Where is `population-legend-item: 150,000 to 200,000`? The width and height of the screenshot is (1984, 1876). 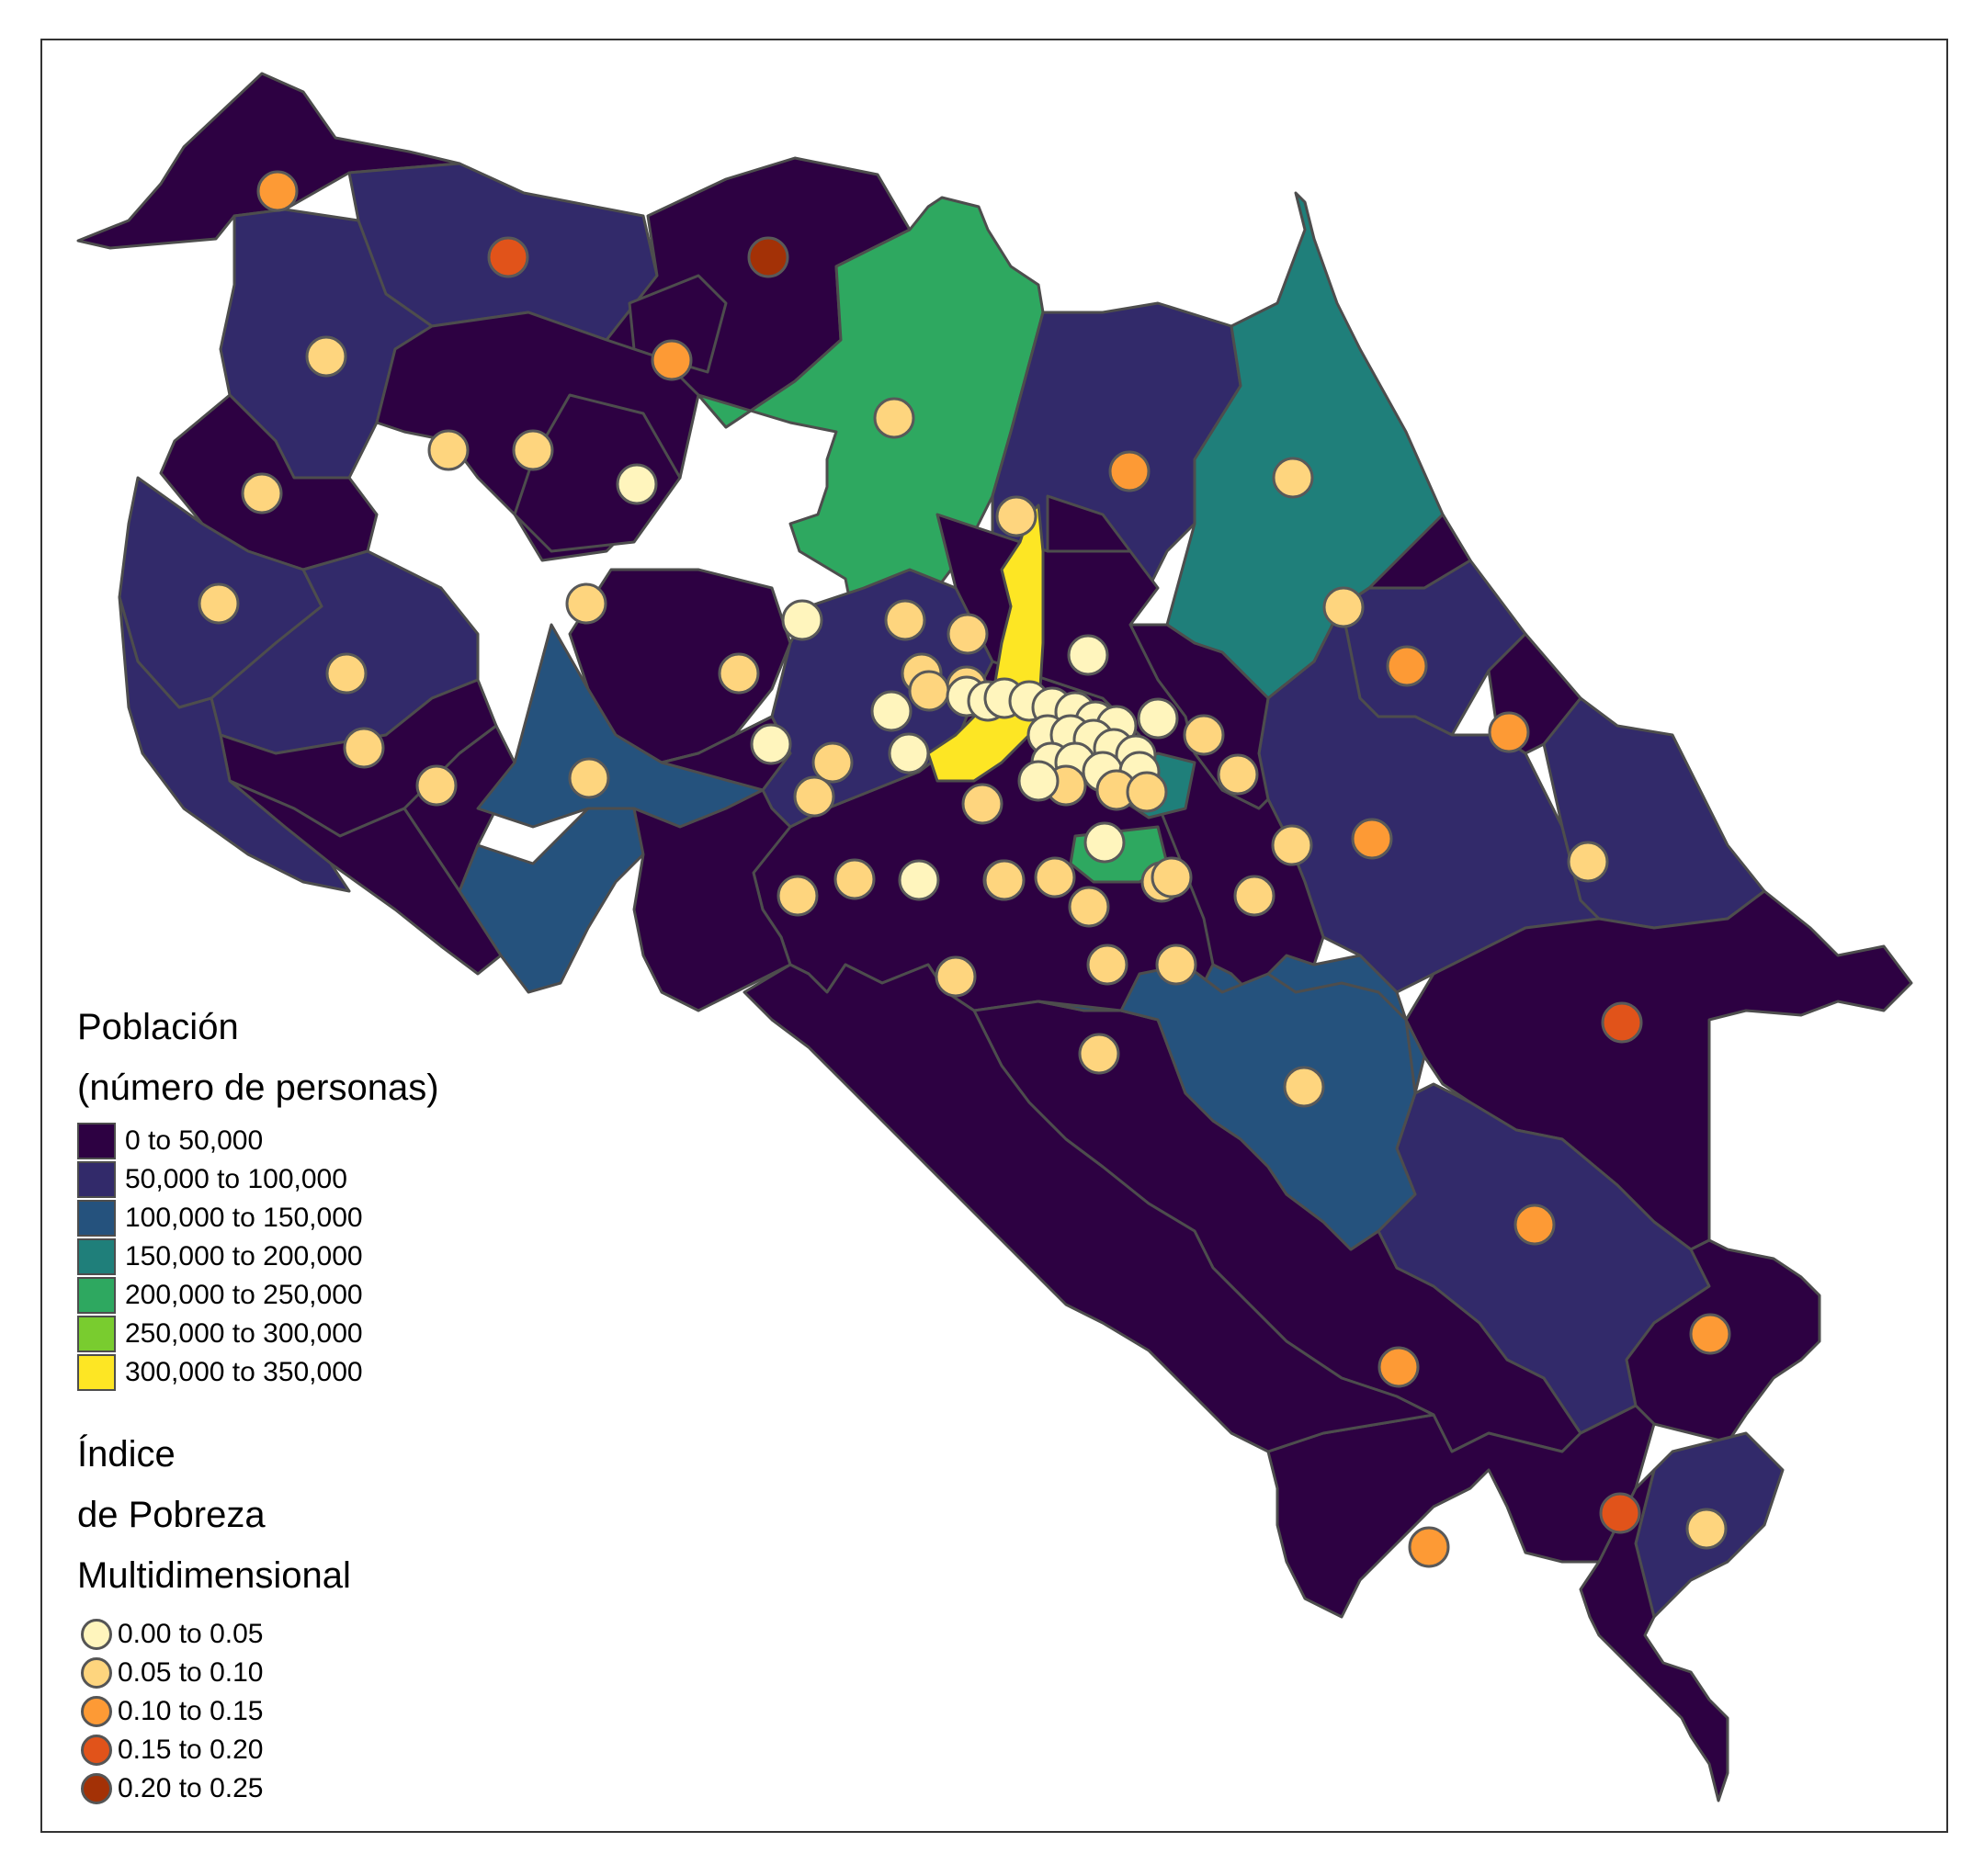 population-legend-item: 150,000 to 200,000 is located at coordinates (258, 1256).